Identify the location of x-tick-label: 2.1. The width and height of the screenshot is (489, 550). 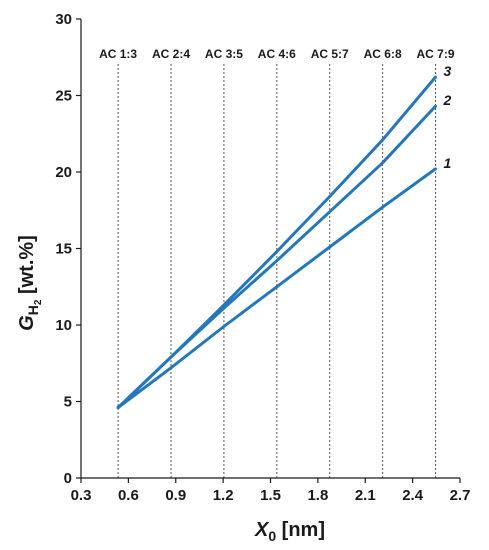
(365, 495).